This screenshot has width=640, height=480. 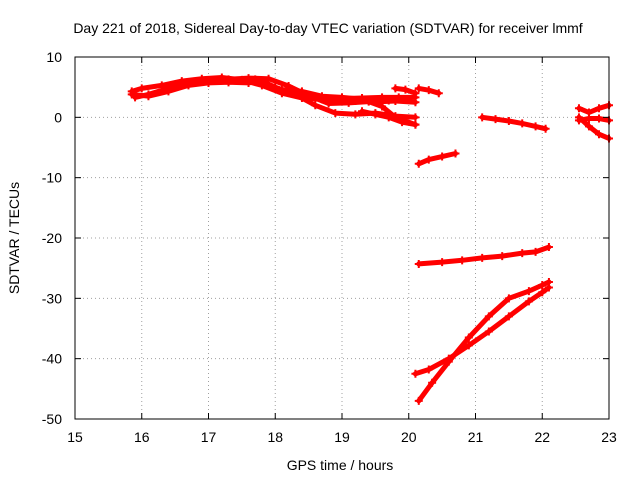 What do you see at coordinates (142, 437) in the screenshot?
I see `x-tick-label: 16` at bounding box center [142, 437].